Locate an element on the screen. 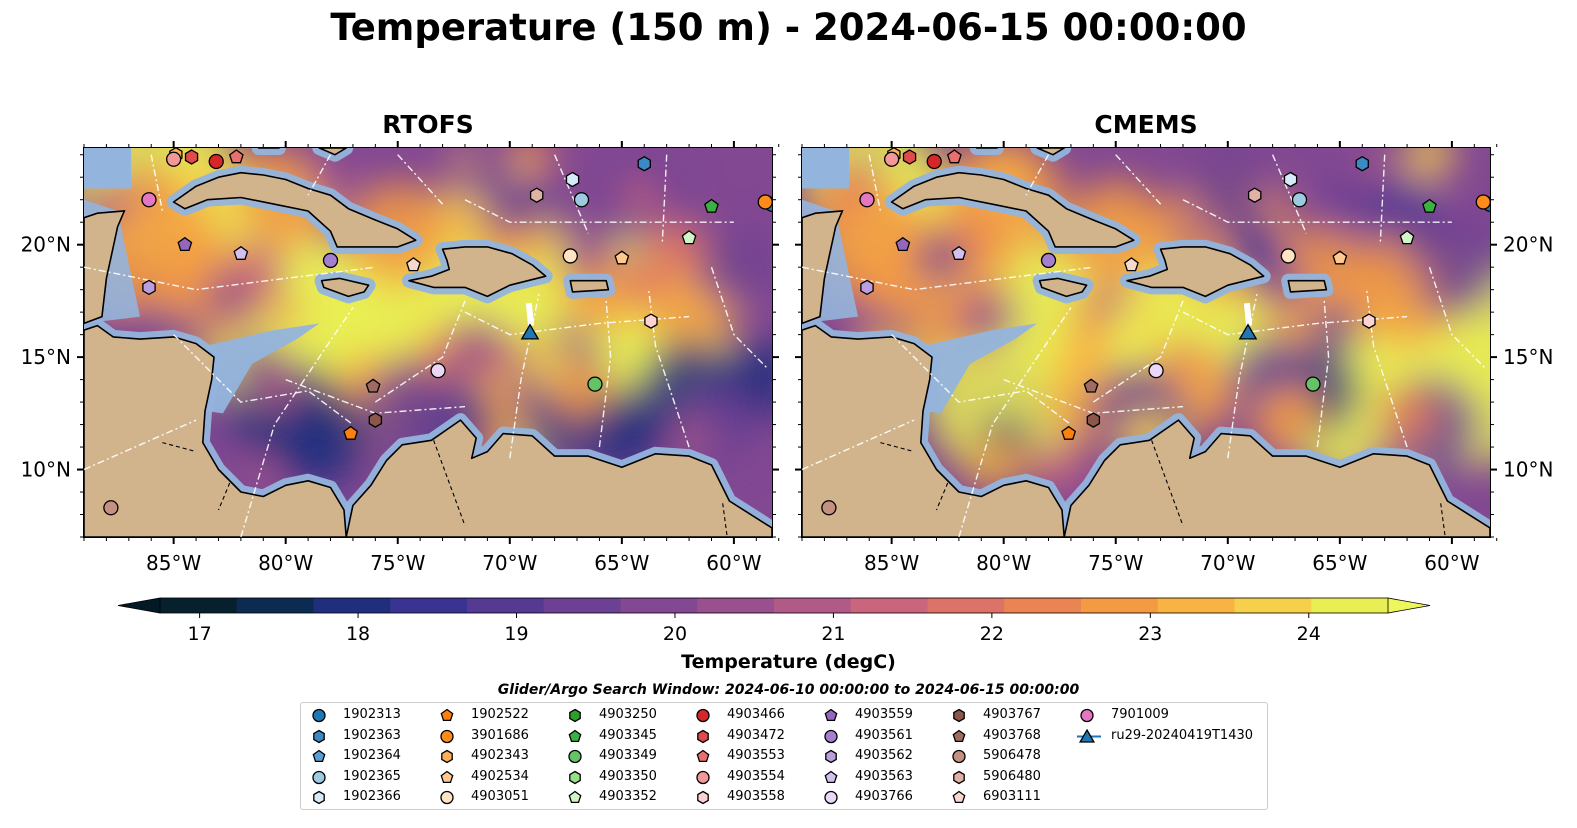  legend-label: 1902365 is located at coordinates (372, 776).